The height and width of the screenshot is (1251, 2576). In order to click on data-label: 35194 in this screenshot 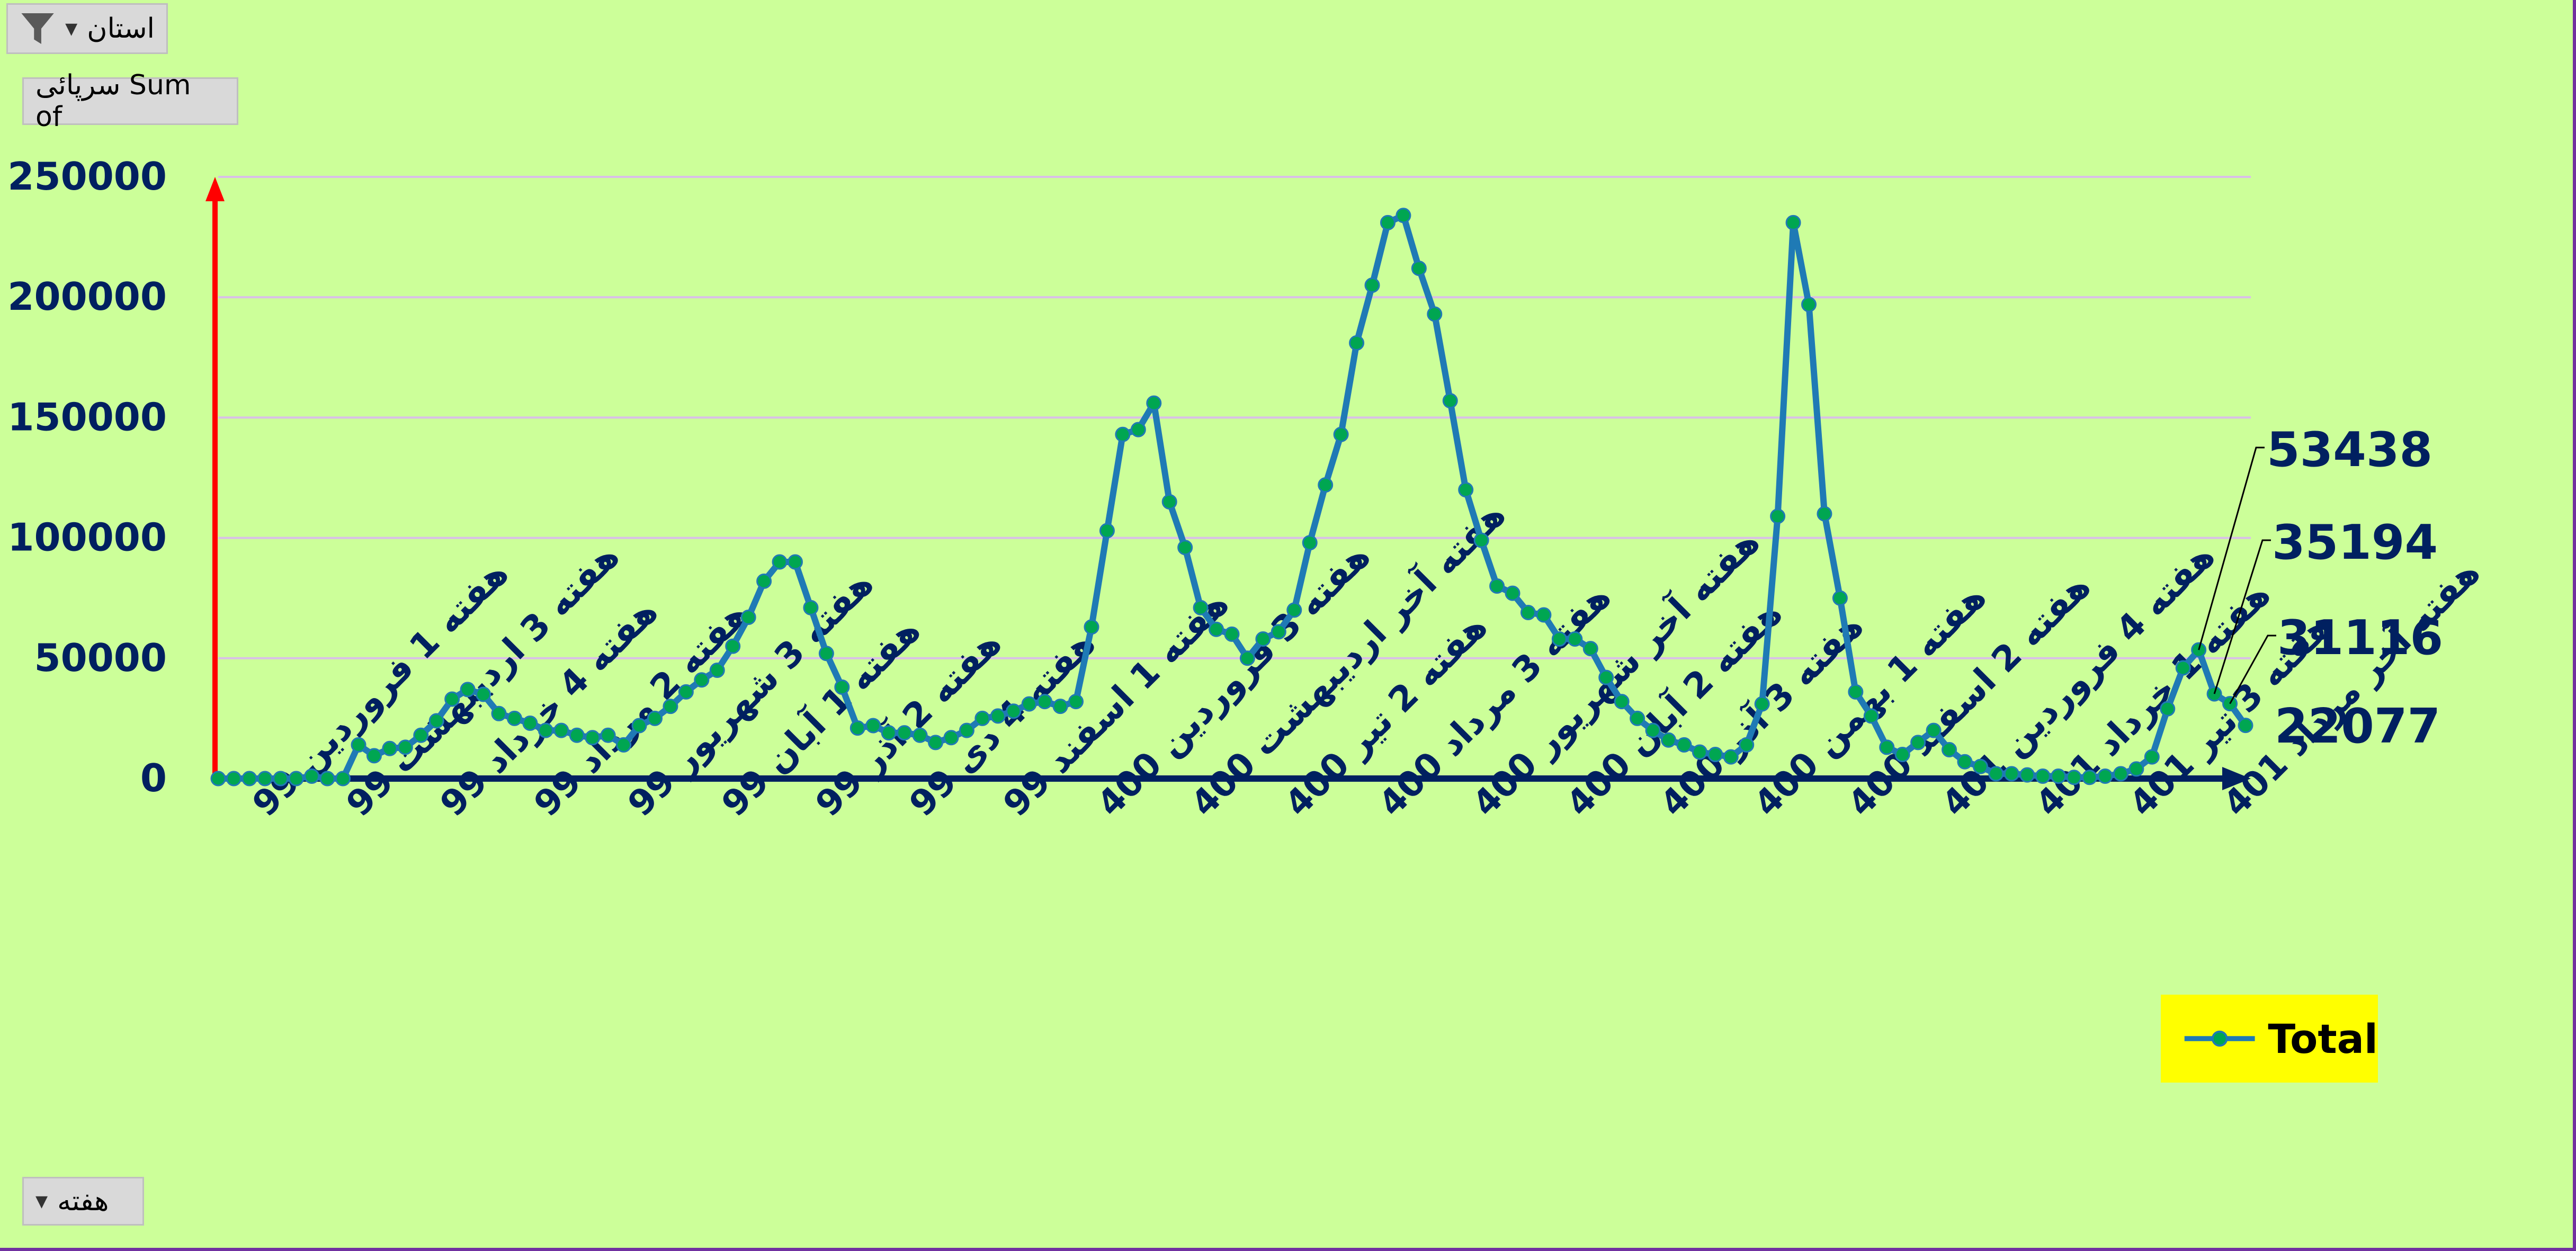, I will do `click(2355, 542)`.